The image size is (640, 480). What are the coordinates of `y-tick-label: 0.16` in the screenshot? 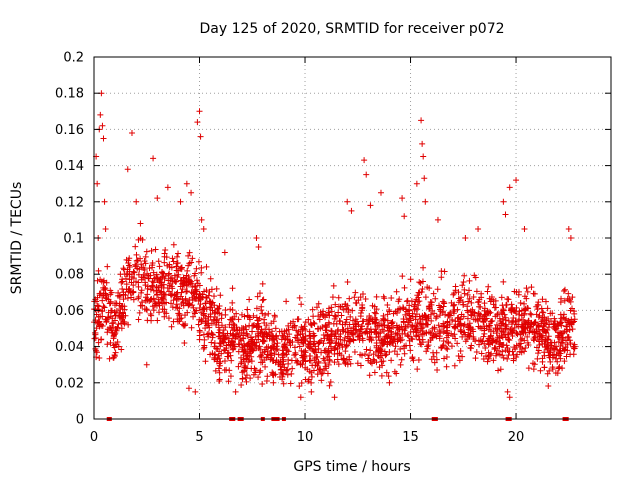 It's located at (69, 130).